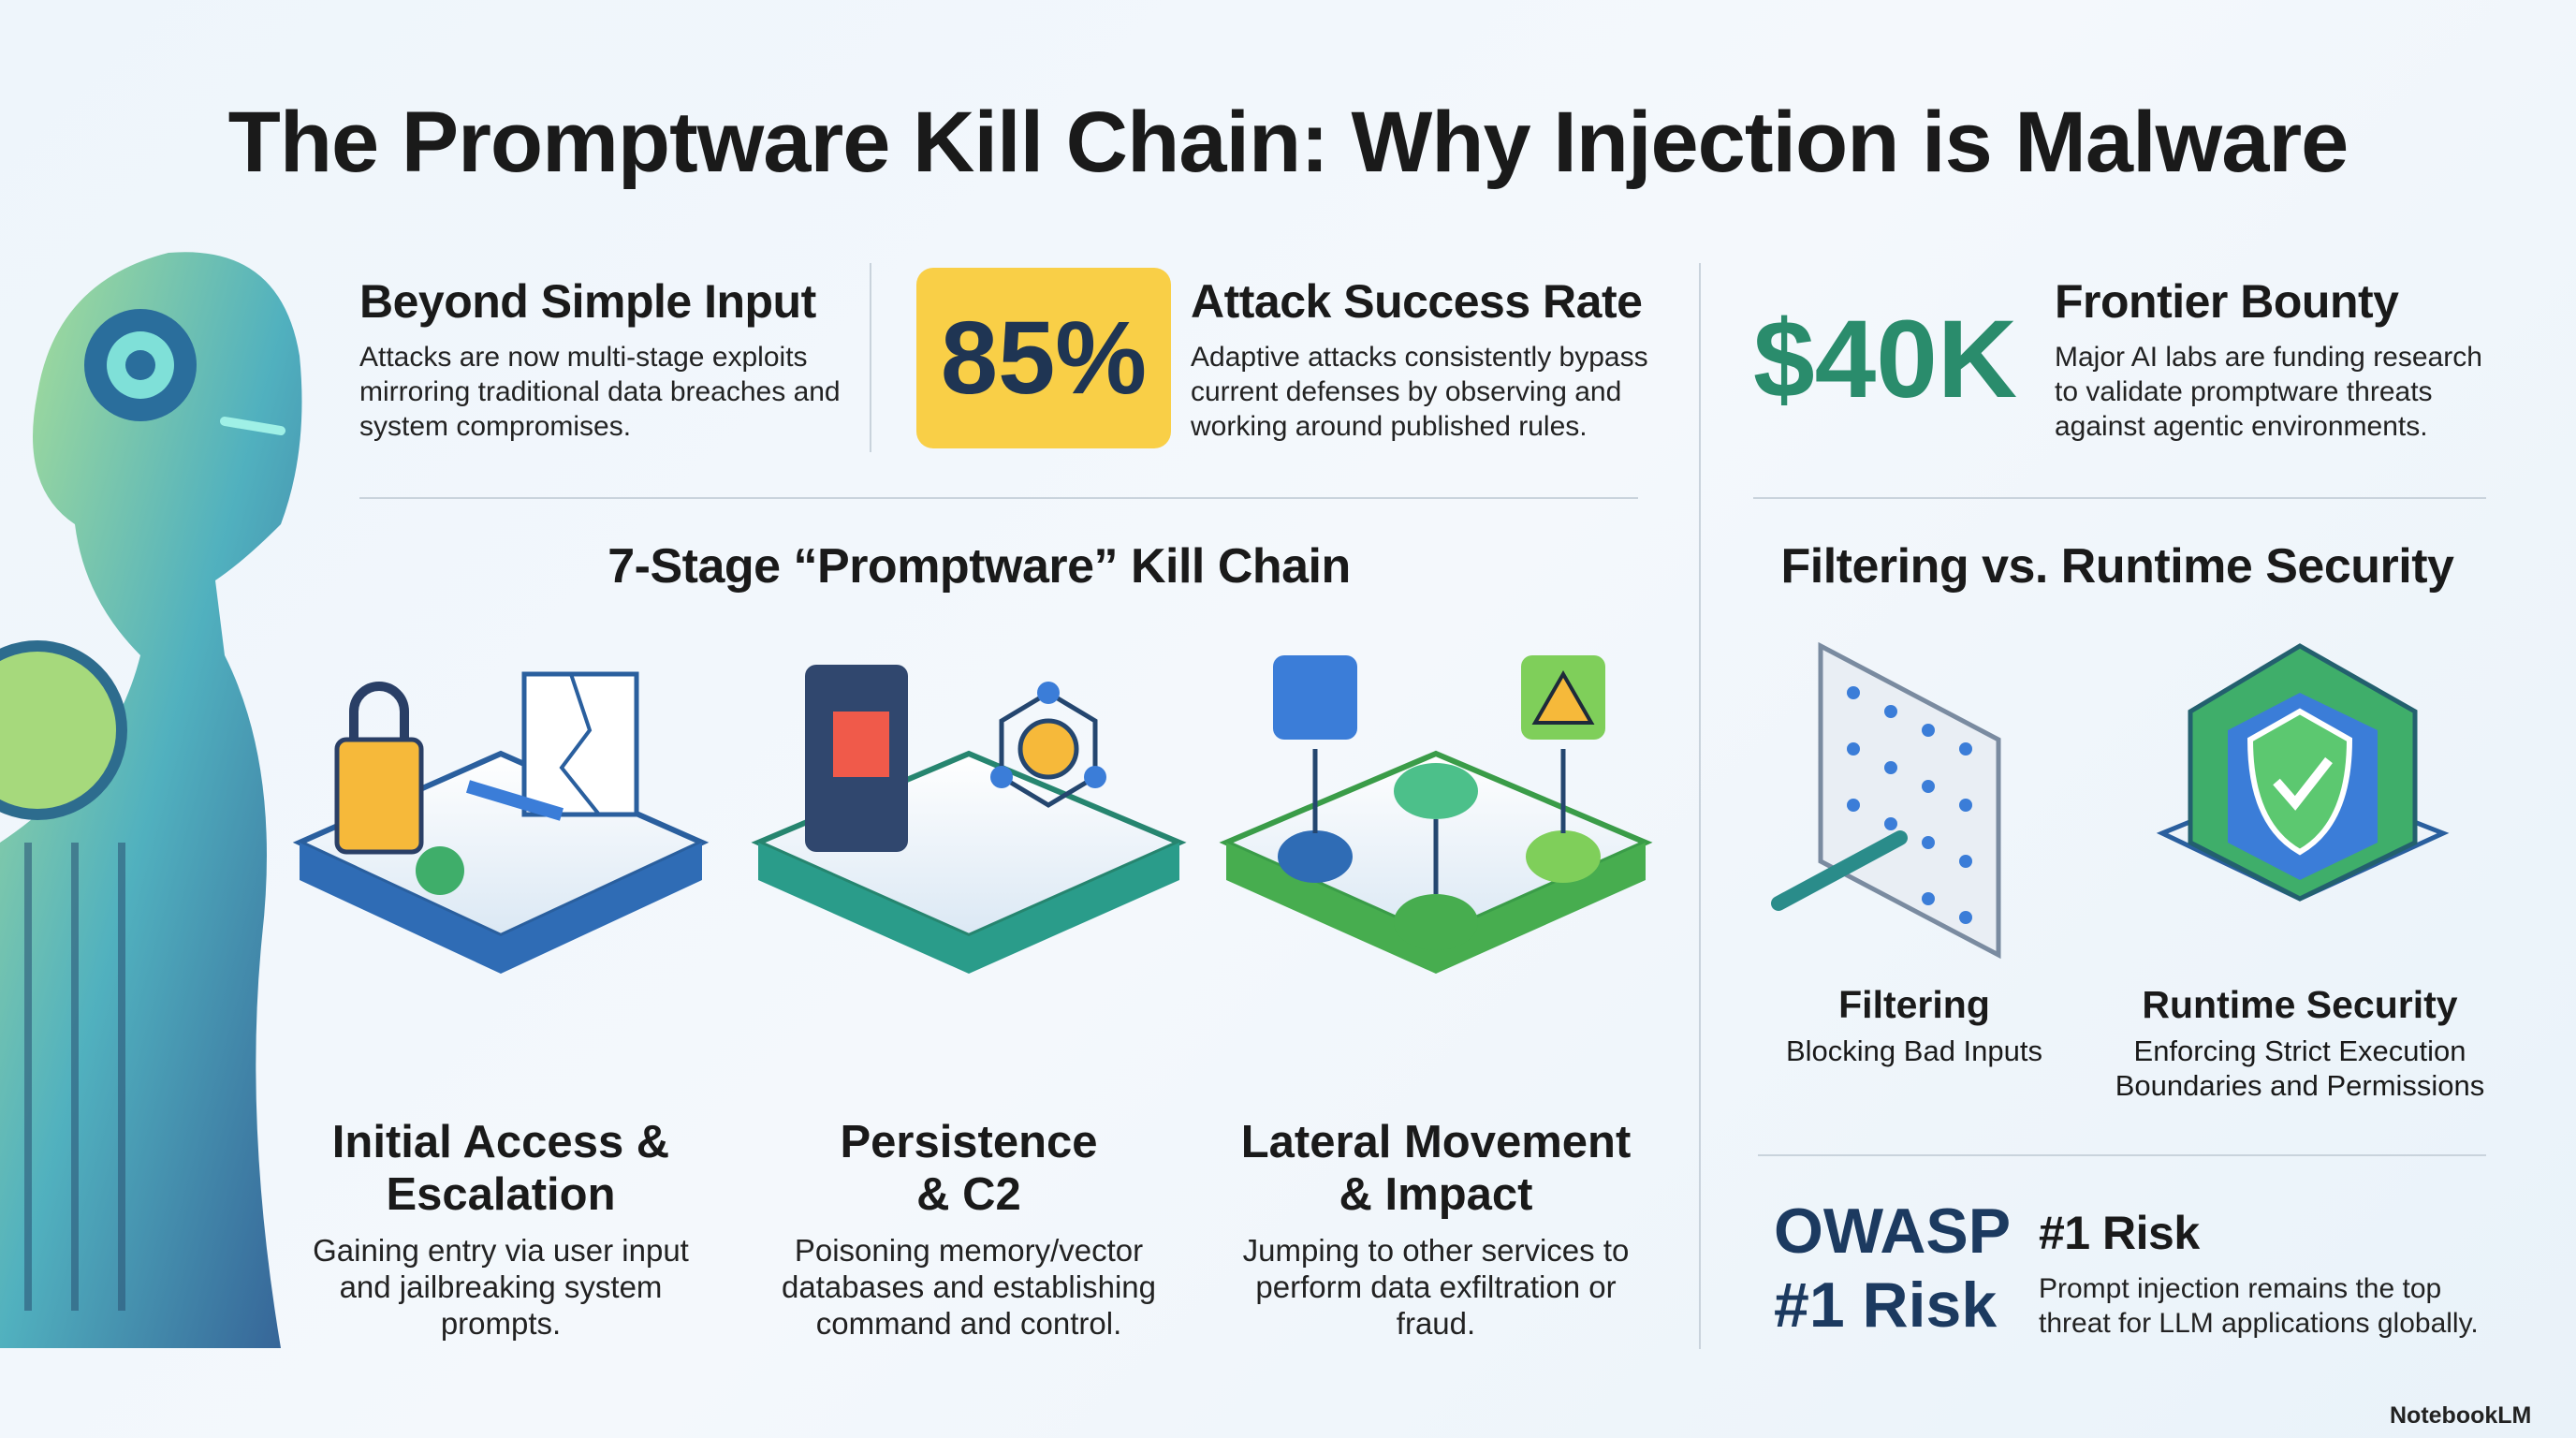 The image size is (2576, 1438). What do you see at coordinates (2119, 1233) in the screenshot?
I see `risk-heading: #1 Risk` at bounding box center [2119, 1233].